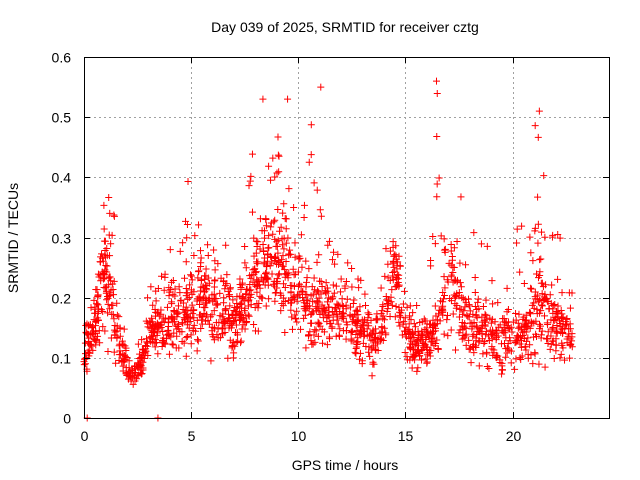  I want to click on y-tick-label: 0.5, so click(62, 118).